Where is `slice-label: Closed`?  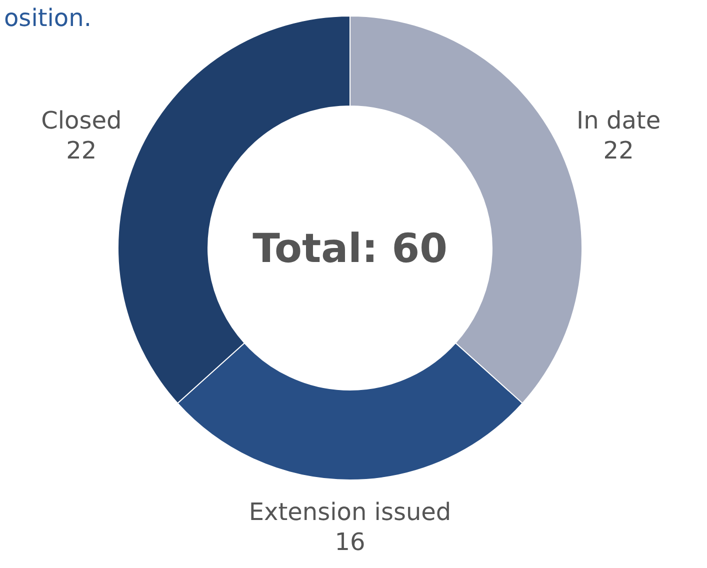 slice-label: Closed is located at coordinates (81, 120).